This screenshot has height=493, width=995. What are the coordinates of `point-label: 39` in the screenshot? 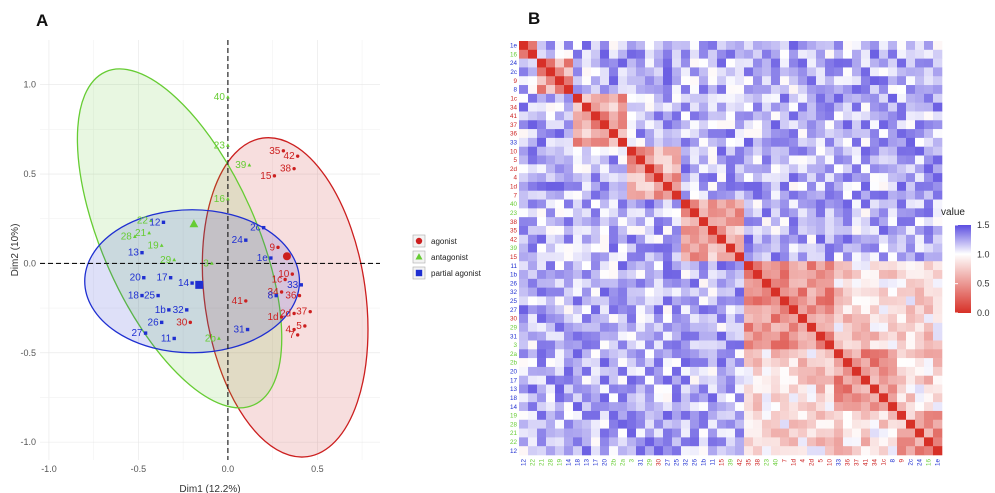 It's located at (241, 165).